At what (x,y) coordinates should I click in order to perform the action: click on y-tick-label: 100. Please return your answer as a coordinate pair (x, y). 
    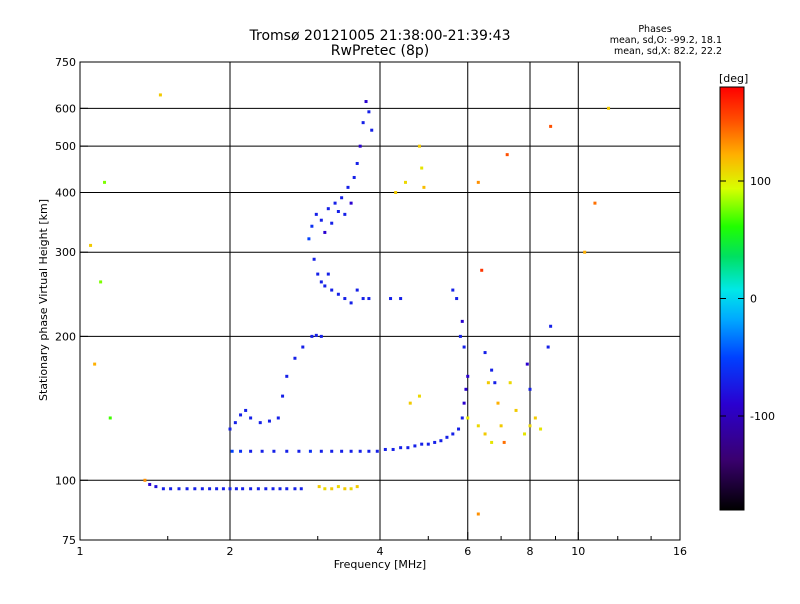
    Looking at the image, I should click on (65, 480).